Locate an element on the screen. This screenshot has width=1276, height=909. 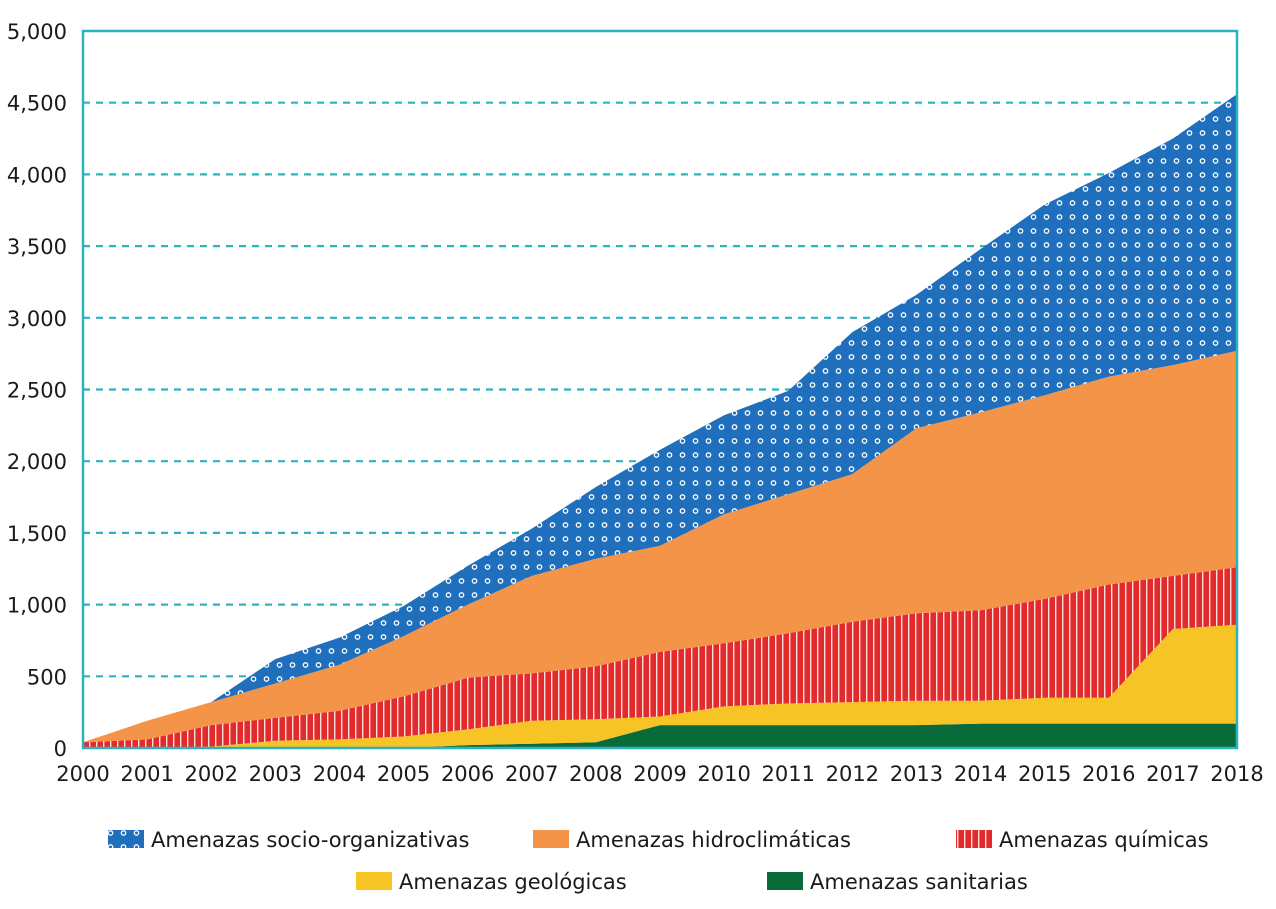
y-tick-label: 500 is located at coordinates (47, 677).